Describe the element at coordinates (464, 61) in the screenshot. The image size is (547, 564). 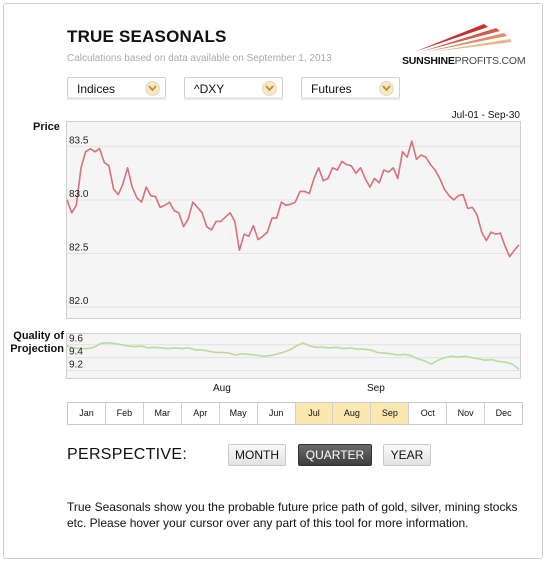
I see `logo-wordmark: SUNSHINEPROFITS.COM` at that location.